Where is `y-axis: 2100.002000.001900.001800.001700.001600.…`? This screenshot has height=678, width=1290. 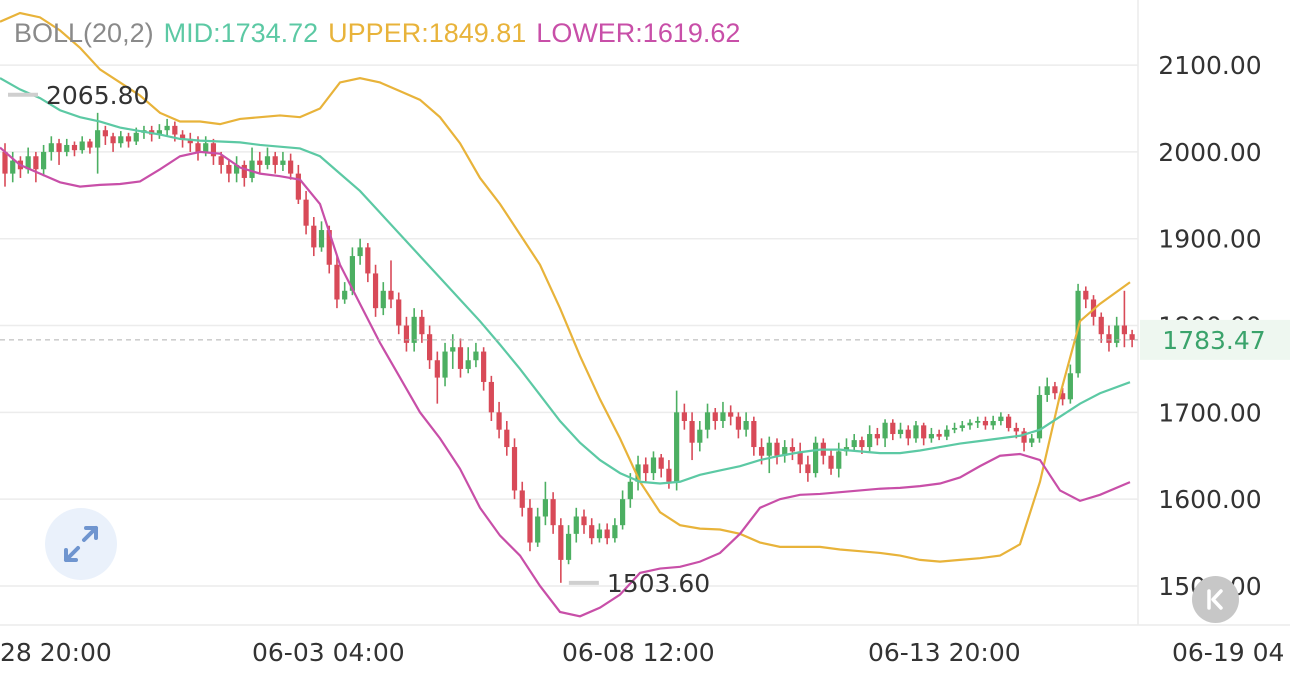 y-axis: 2100.002000.001900.001800.001700.001600.… is located at coordinates (1215, 326).